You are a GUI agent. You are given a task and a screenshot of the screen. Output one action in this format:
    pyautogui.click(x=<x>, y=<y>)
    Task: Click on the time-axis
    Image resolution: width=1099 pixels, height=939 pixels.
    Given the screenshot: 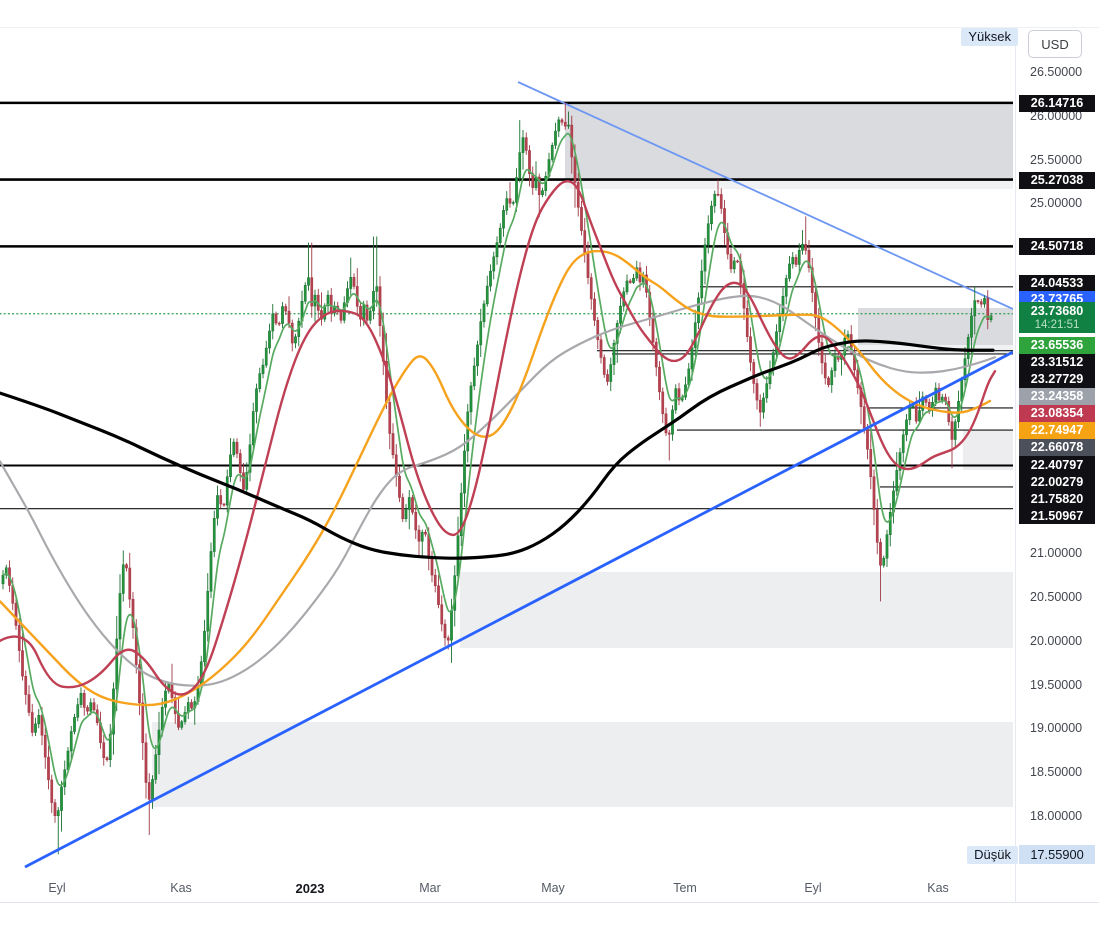 What is the action you would take?
    pyautogui.click(x=506, y=889)
    